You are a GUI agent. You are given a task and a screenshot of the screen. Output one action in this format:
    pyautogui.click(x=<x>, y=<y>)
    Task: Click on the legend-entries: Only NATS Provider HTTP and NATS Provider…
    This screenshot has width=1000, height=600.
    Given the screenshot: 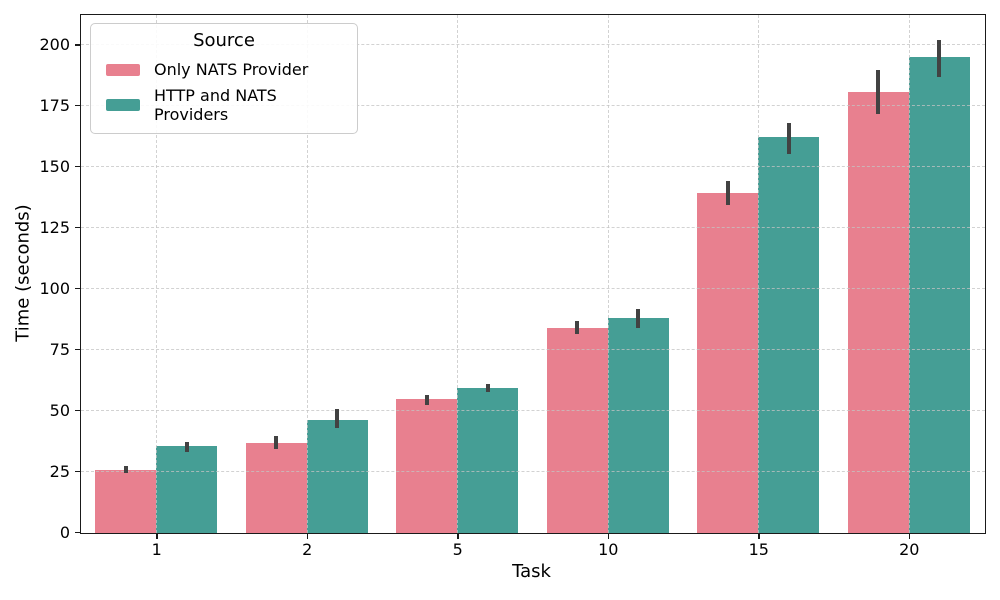 What is the action you would take?
    pyautogui.click(x=224, y=92)
    